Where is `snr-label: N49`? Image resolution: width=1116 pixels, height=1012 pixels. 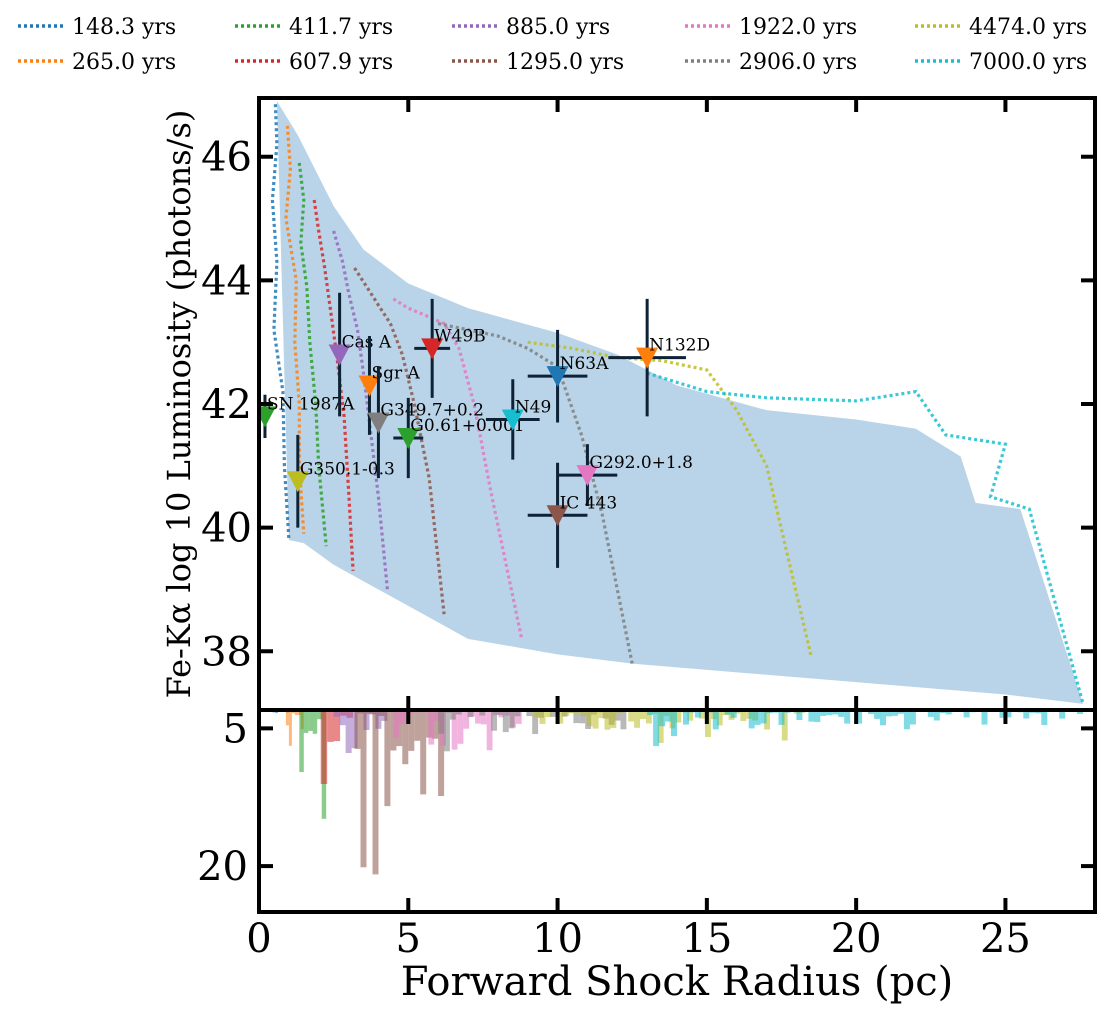
snr-label: N49 is located at coordinates (533, 407).